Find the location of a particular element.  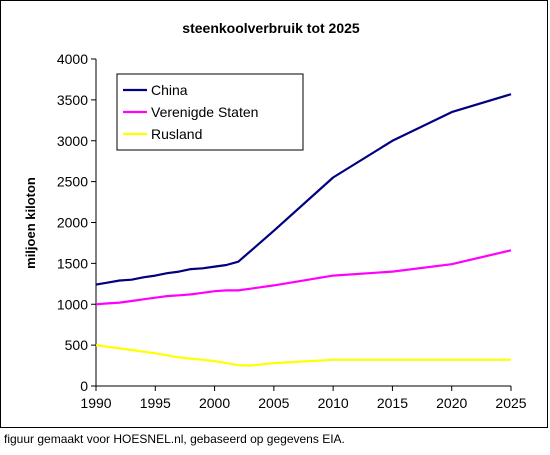

y-tick-label: 1500 is located at coordinates (72, 263).